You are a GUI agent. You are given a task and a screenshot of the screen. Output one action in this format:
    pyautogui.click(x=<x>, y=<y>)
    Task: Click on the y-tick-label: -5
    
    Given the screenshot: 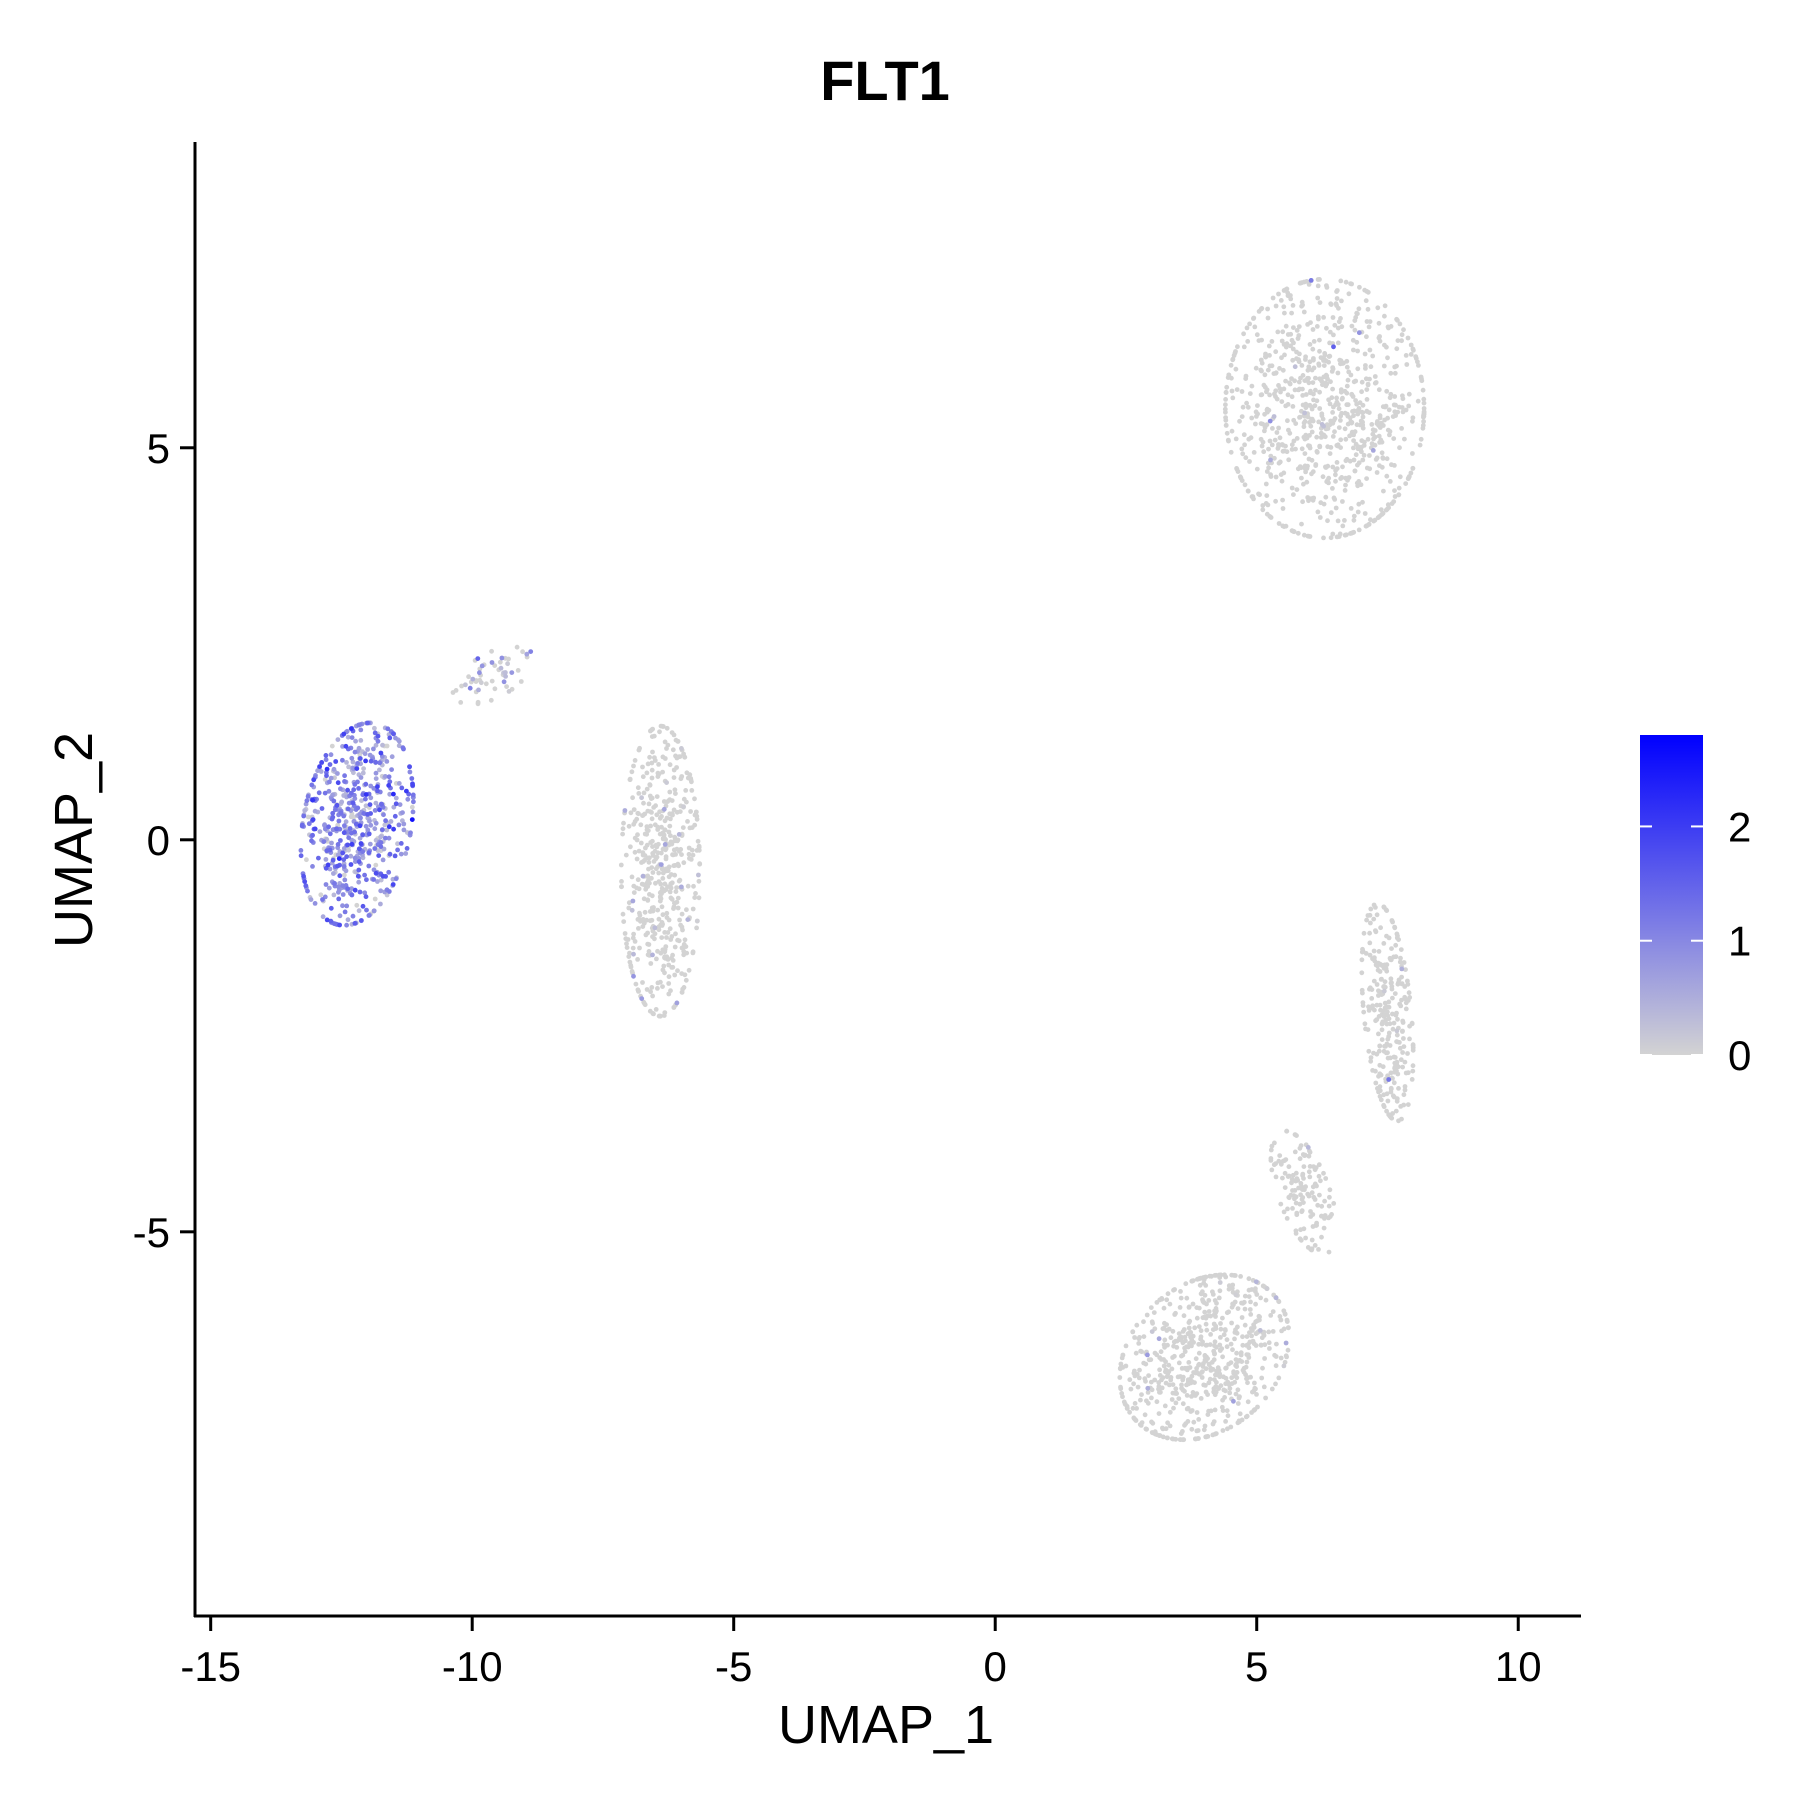 What is the action you would take?
    pyautogui.click(x=151, y=1232)
    